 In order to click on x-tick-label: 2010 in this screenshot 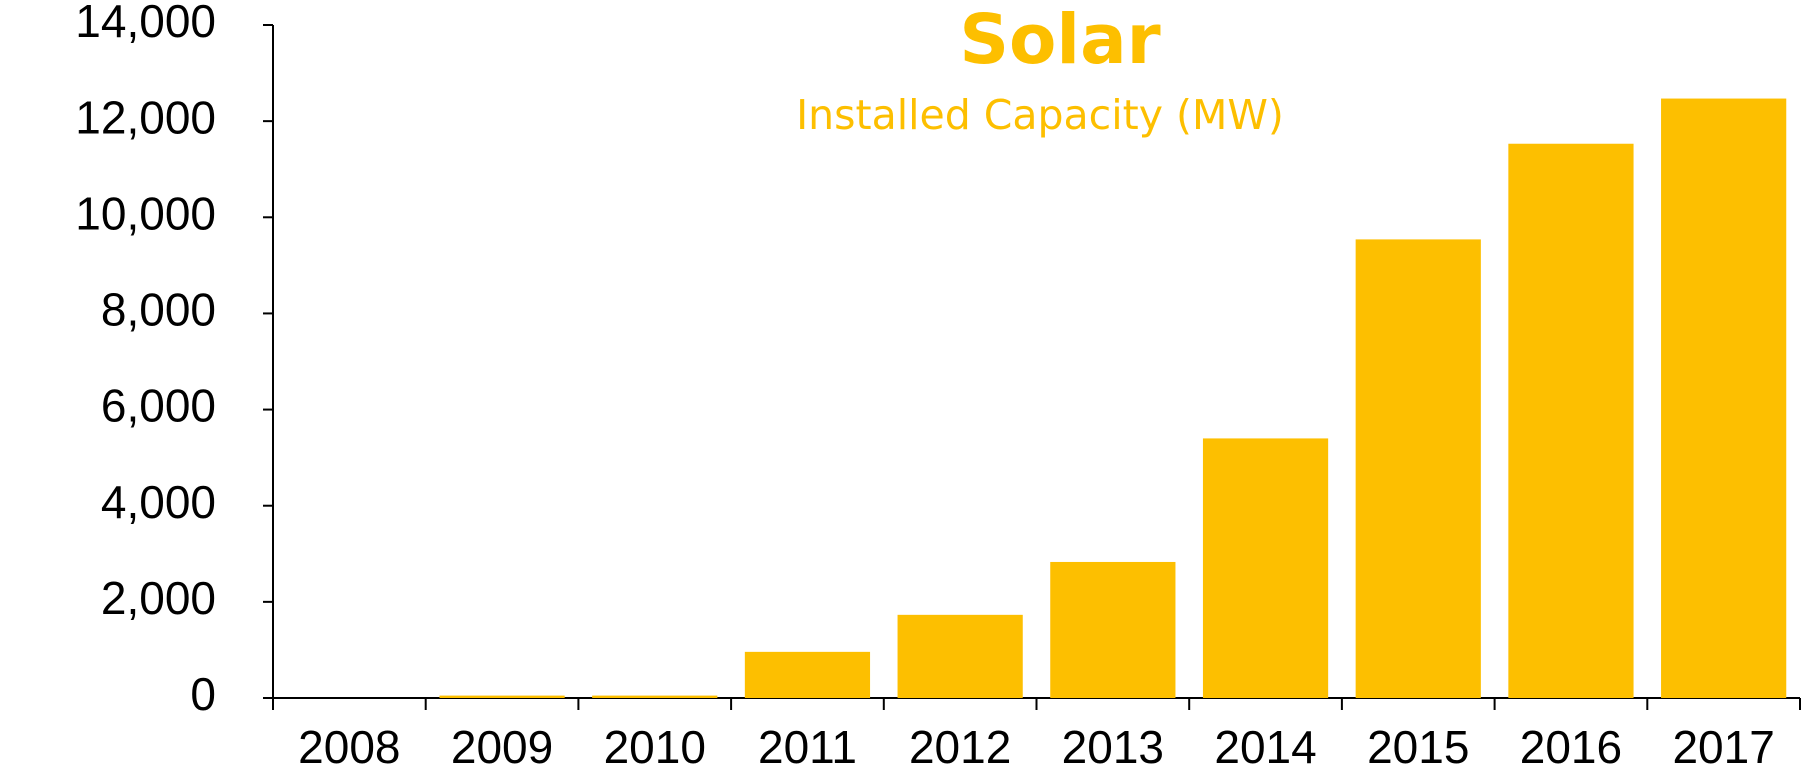, I will do `click(655, 746)`.